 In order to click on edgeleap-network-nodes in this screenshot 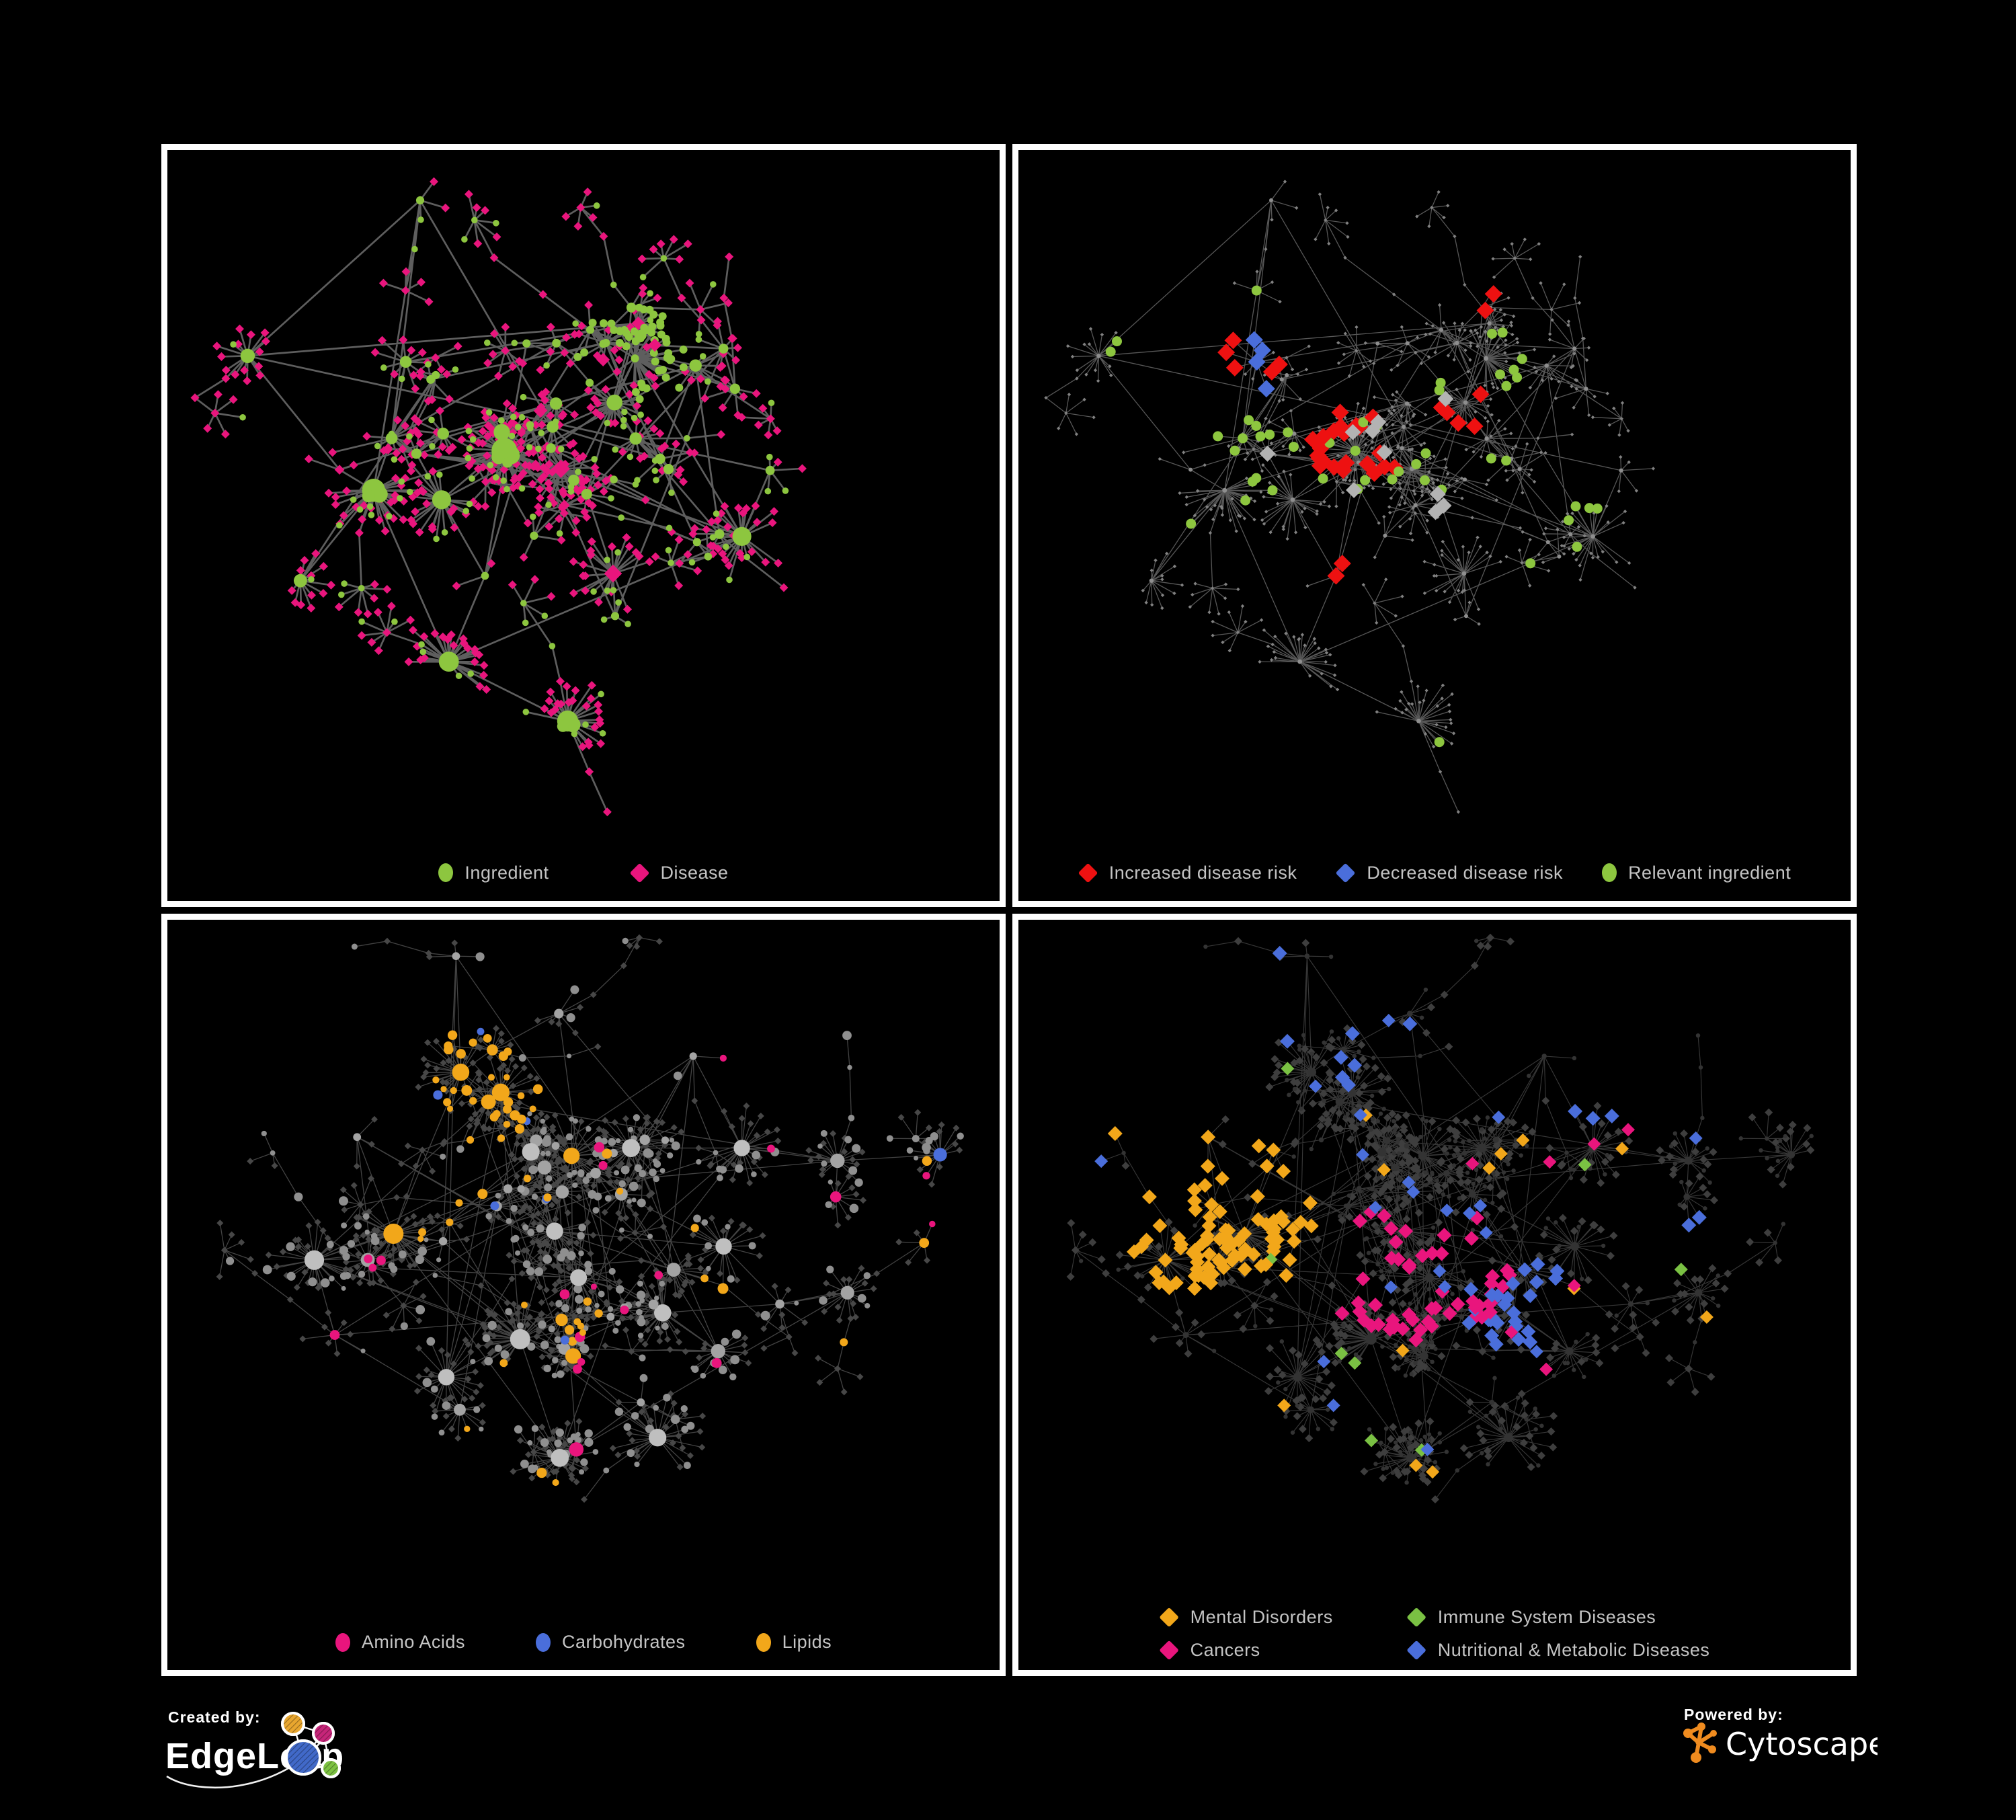, I will do `click(311, 1745)`.